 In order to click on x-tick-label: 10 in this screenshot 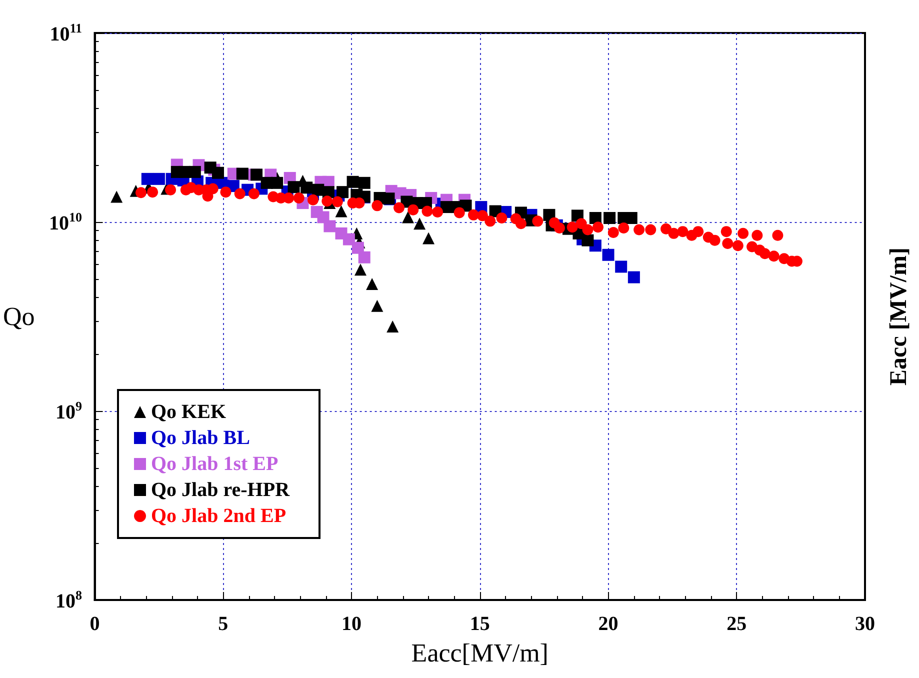, I will do `click(352, 624)`.